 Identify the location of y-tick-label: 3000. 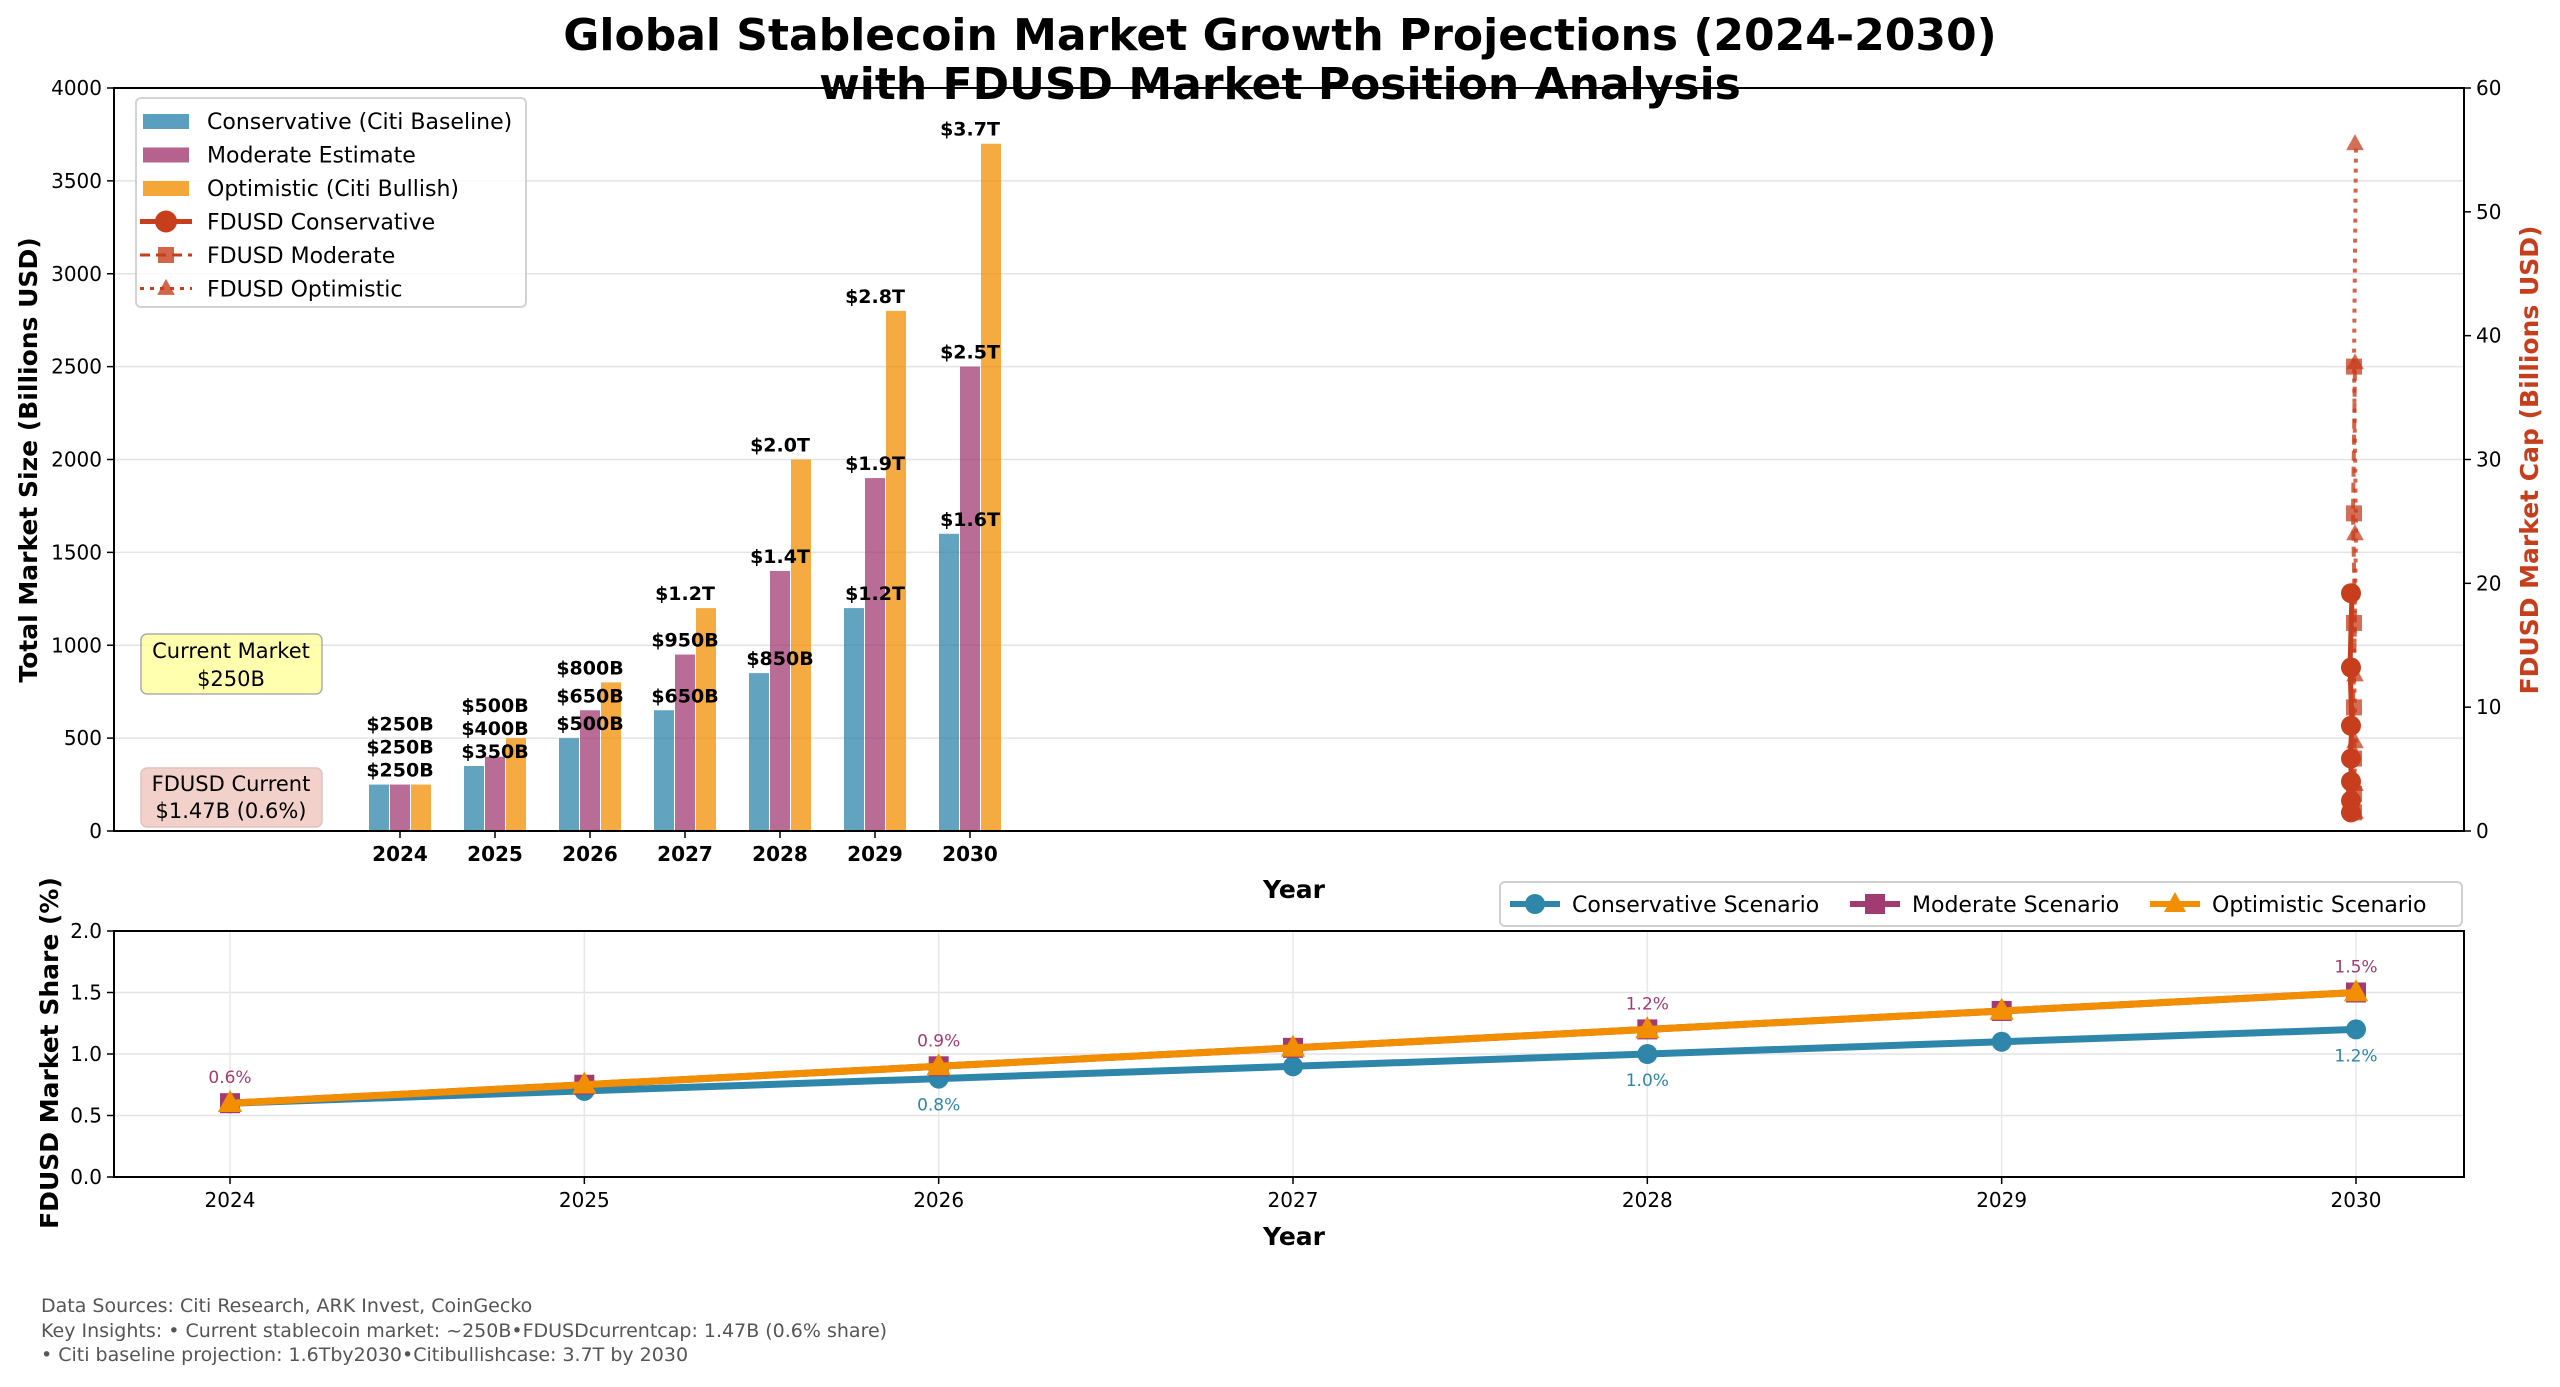
(76, 274).